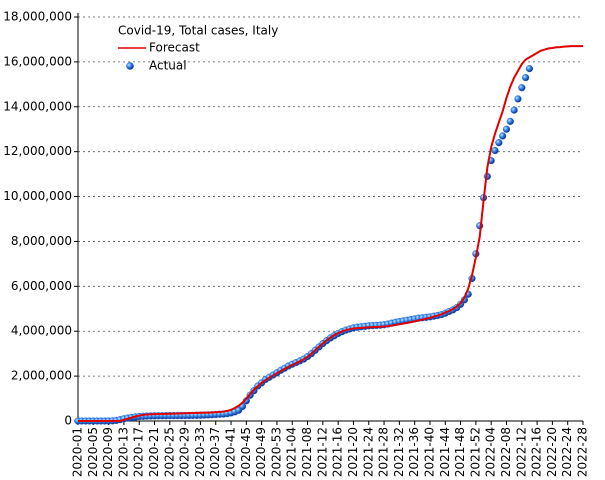 This screenshot has width=605, height=480. What do you see at coordinates (198, 31) in the screenshot?
I see `chart-title: Covid-19, Total cases, Italy` at bounding box center [198, 31].